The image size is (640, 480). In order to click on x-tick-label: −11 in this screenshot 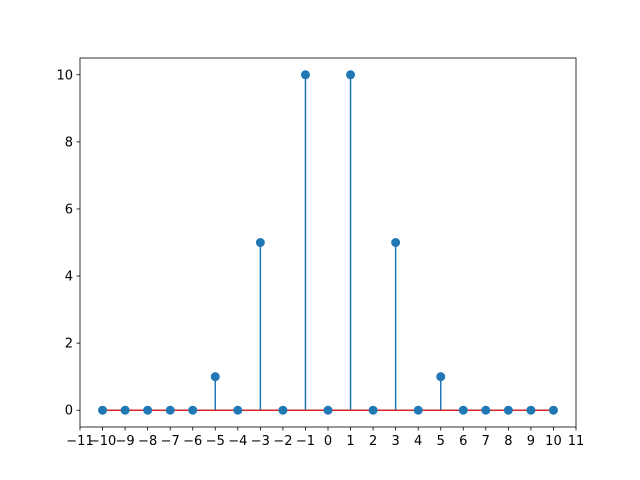, I will do `click(79, 441)`.